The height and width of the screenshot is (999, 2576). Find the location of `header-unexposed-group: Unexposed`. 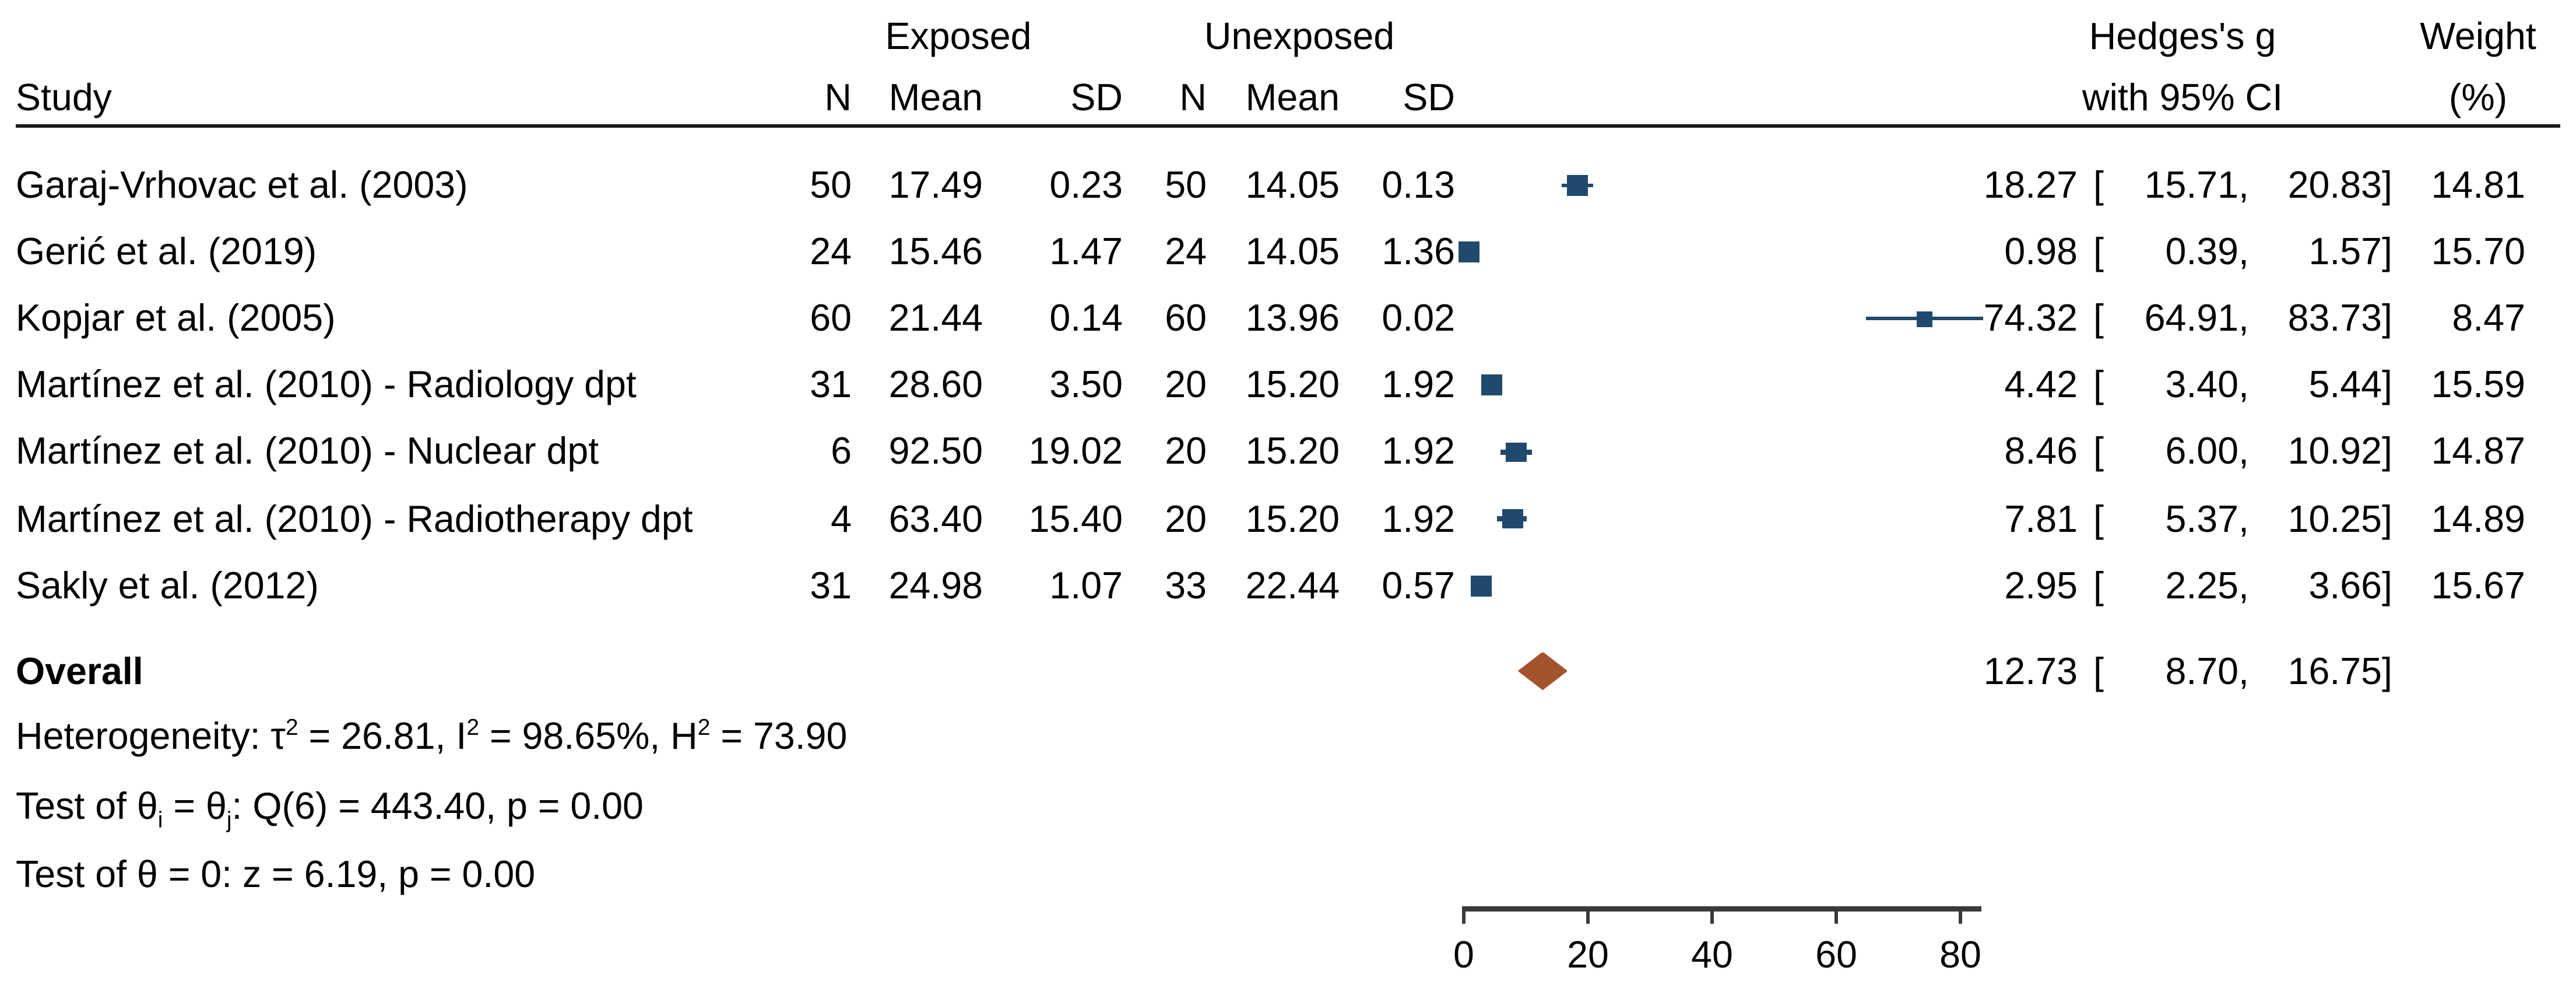

header-unexposed-group: Unexposed is located at coordinates (1299, 36).